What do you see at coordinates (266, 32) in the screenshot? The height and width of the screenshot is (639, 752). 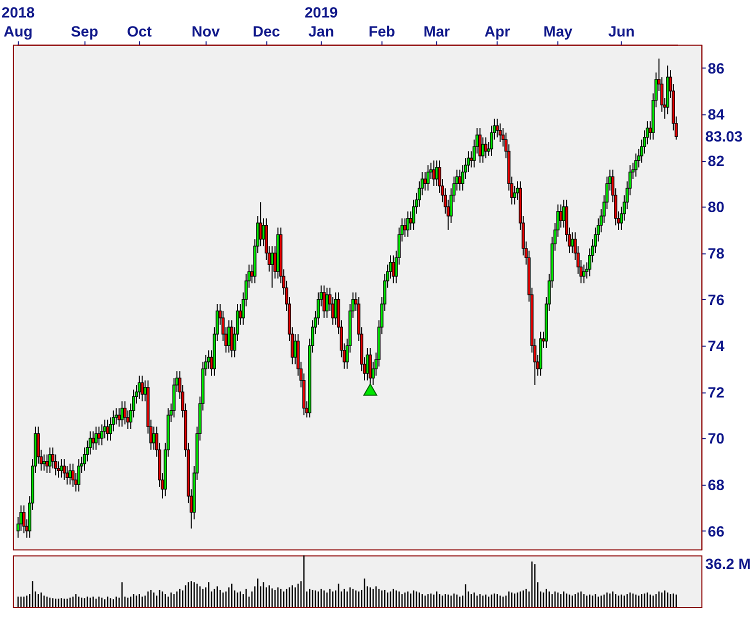 I see `x-tick-label: Dec` at bounding box center [266, 32].